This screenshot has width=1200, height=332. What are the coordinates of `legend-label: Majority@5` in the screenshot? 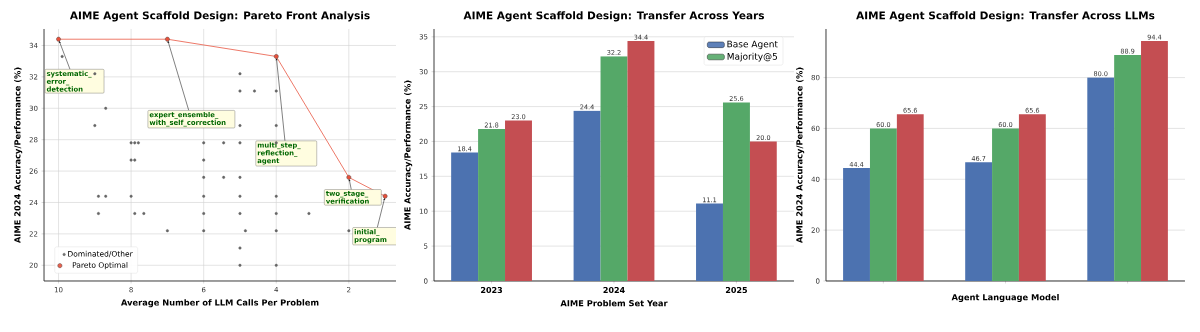 It's located at (752, 57).